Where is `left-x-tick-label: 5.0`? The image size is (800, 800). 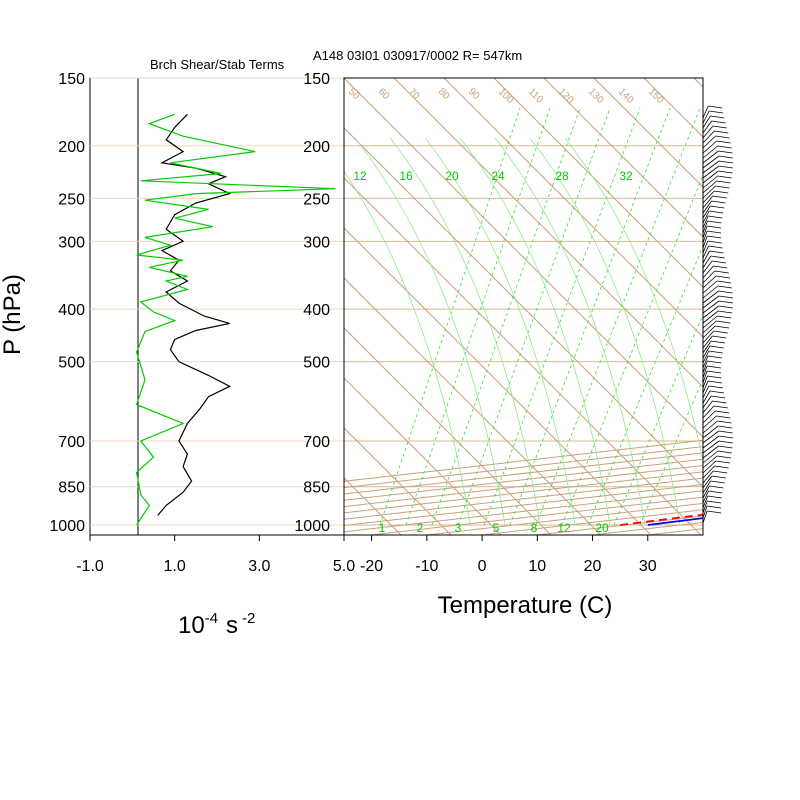 left-x-tick-label: 5.0 is located at coordinates (344, 566).